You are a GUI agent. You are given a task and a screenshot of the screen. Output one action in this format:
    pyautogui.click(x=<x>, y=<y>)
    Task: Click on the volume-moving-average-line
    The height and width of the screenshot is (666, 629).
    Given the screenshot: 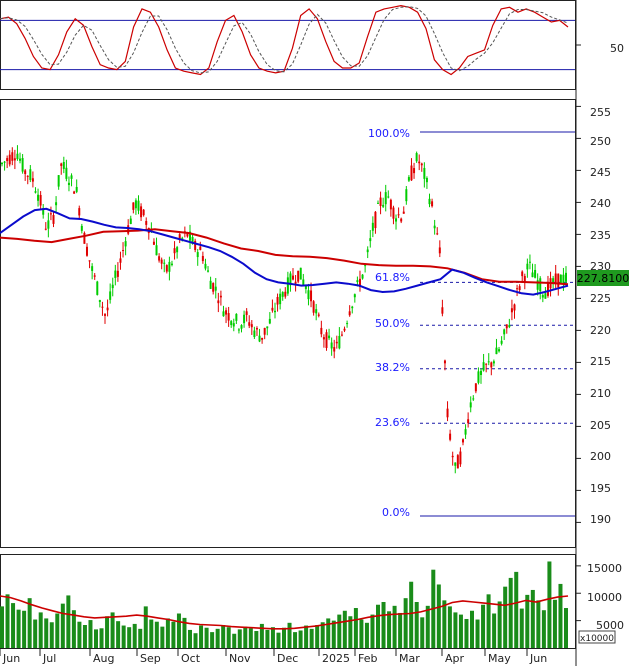 What is the action you would take?
    pyautogui.click(x=284, y=612)
    